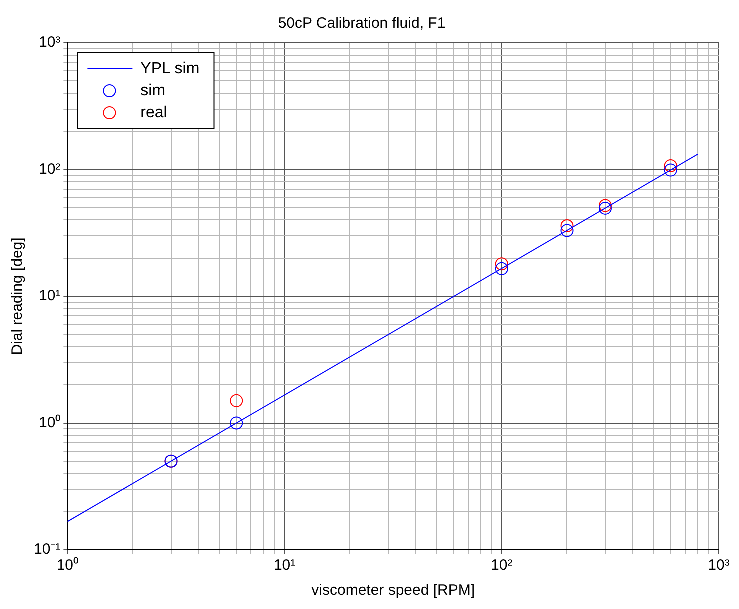  I want to click on y-tick-label: 10³, so click(49, 43).